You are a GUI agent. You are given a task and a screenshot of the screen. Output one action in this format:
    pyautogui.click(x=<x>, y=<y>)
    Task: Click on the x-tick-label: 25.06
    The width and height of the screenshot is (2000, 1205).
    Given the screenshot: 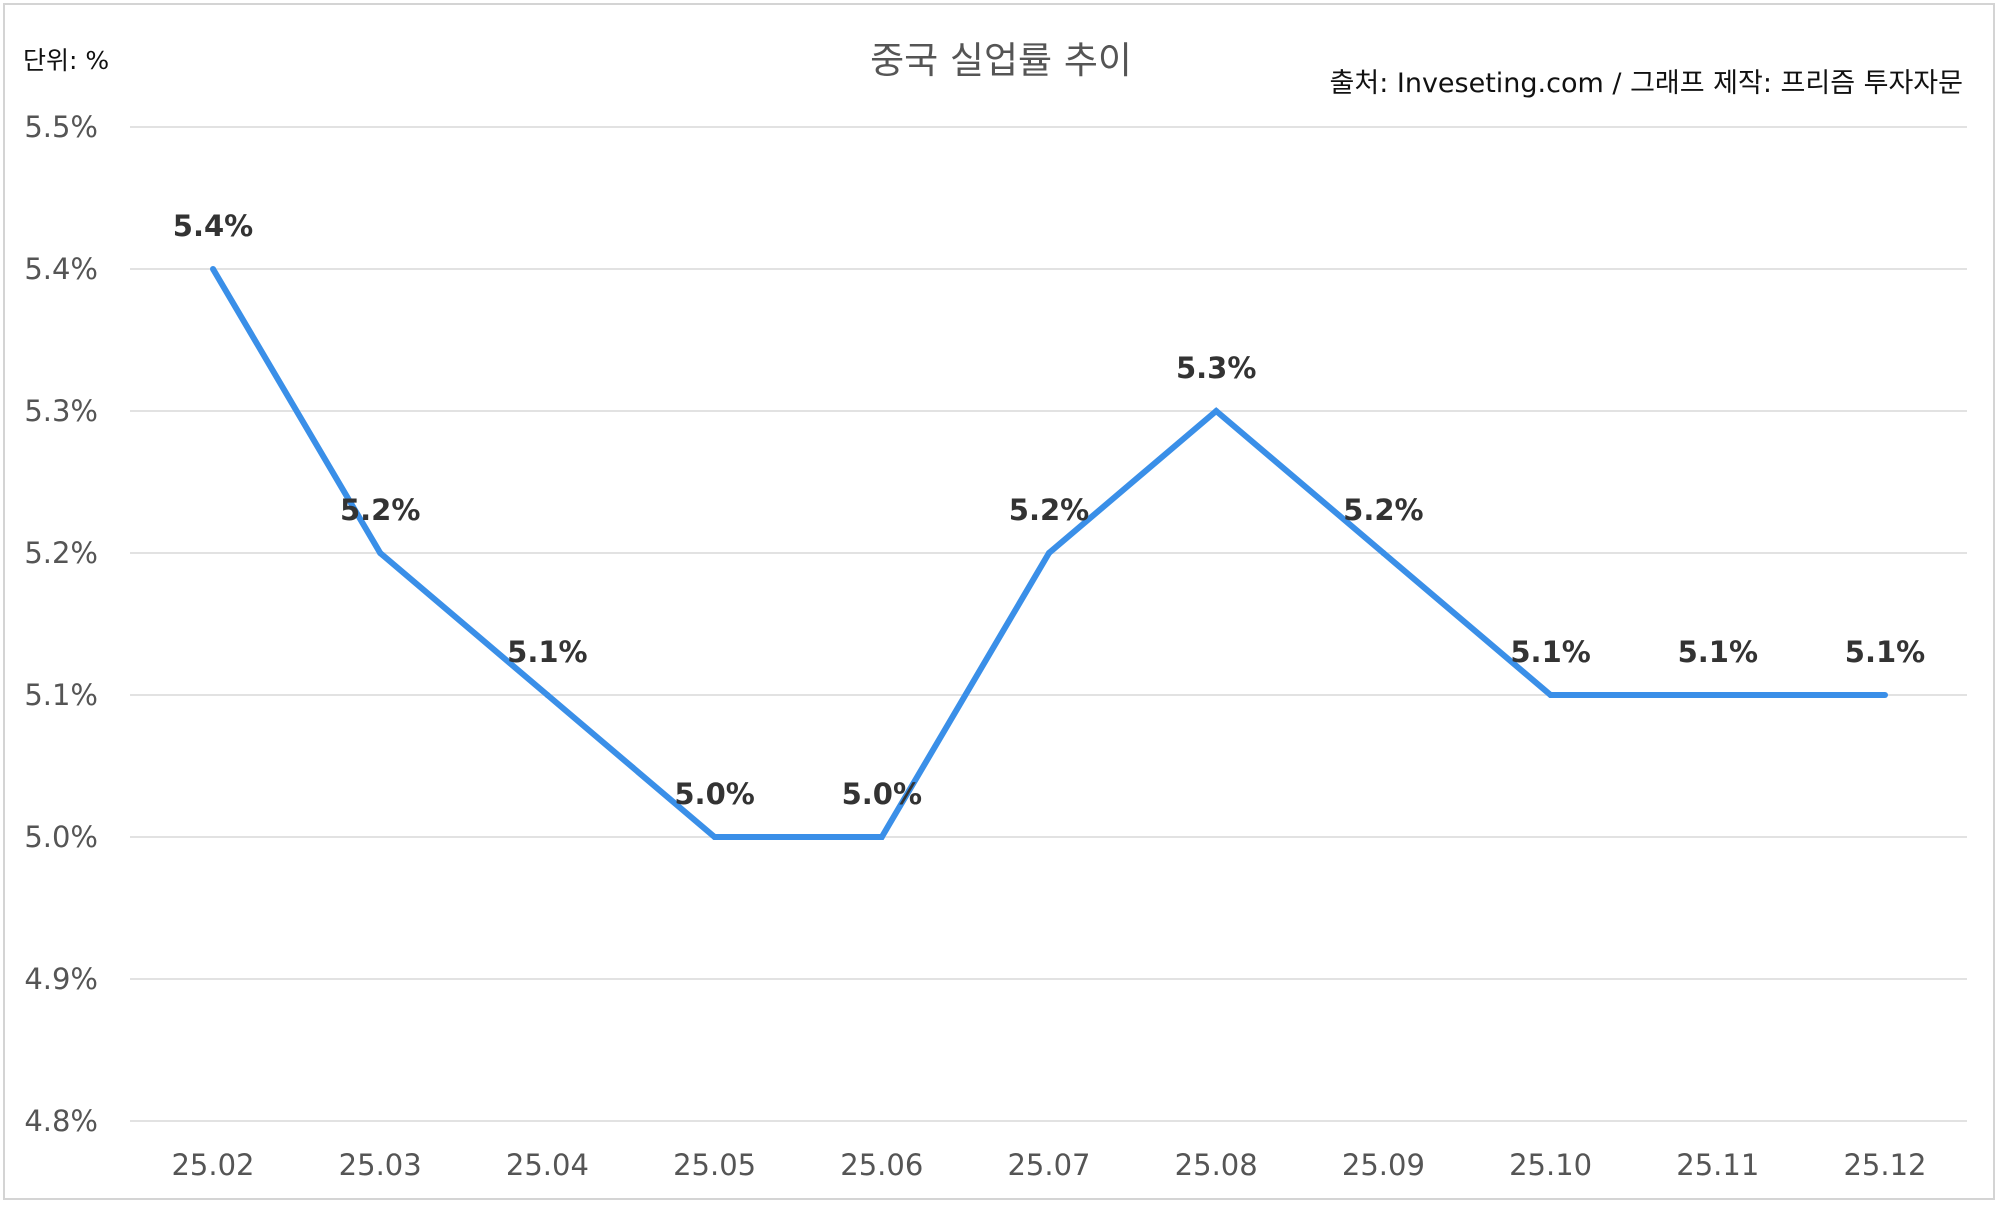 What is the action you would take?
    pyautogui.click(x=881, y=1165)
    